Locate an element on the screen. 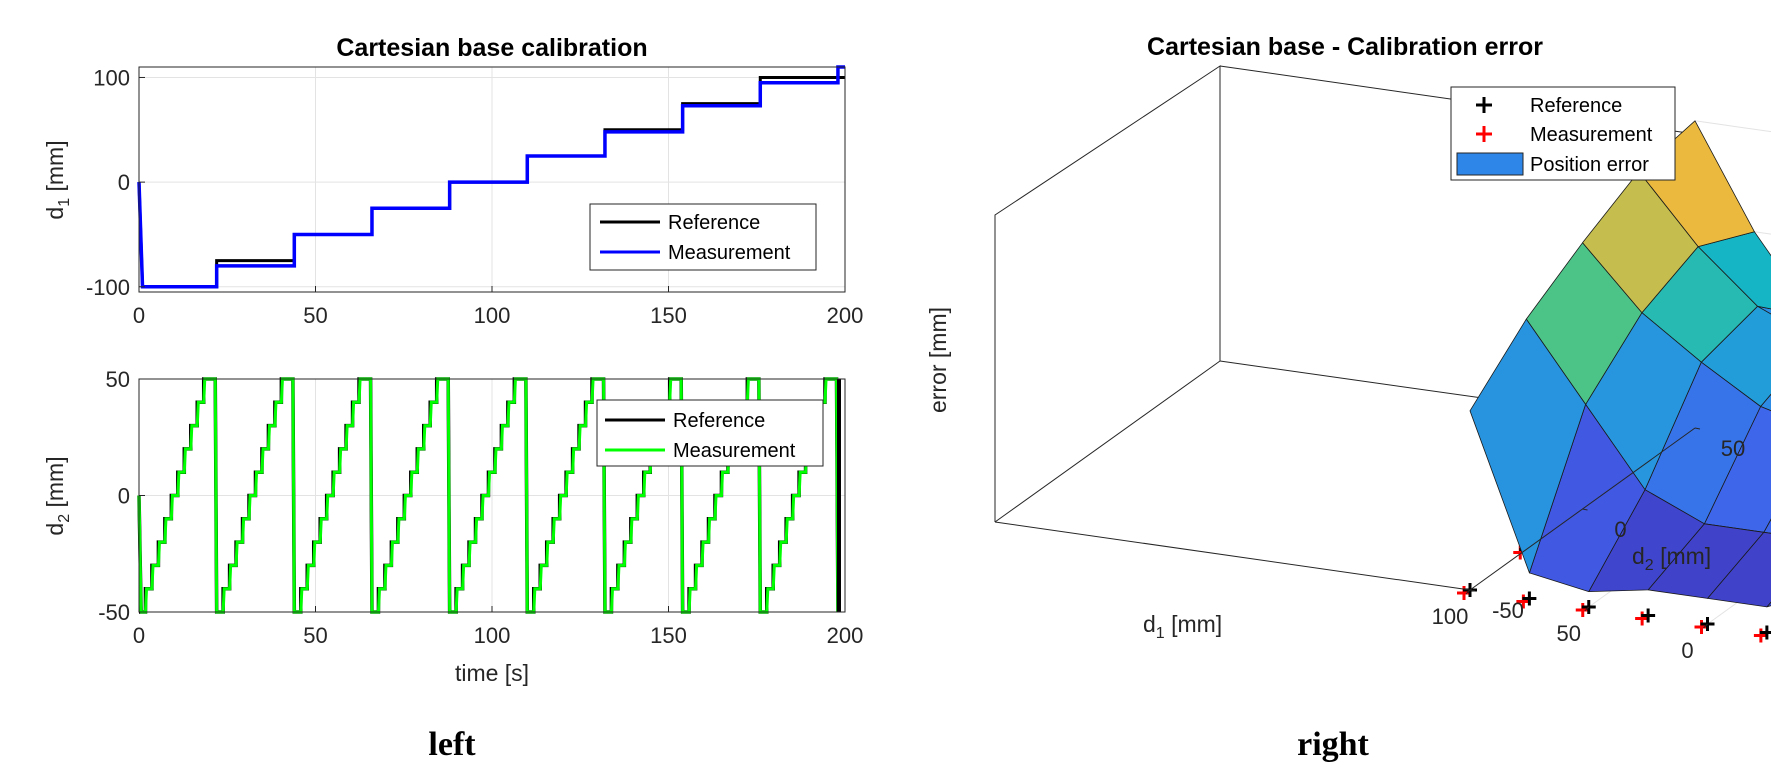 The height and width of the screenshot is (781, 1771). plot-d1-x-ticks: 0 50 100 150 200 is located at coordinates (498, 307).